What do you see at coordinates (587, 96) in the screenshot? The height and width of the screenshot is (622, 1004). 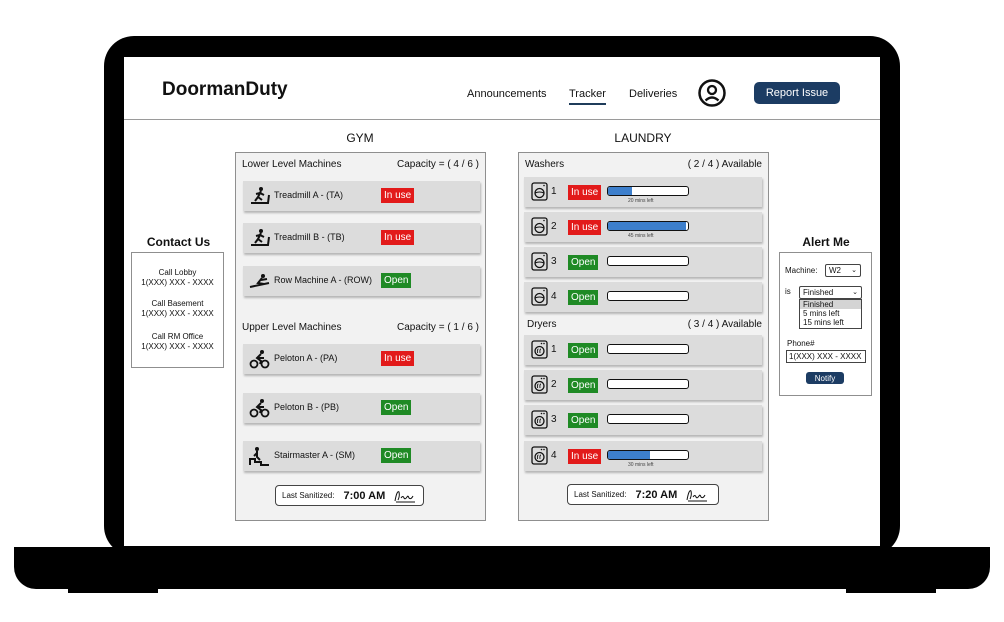 I see `nav-tracker: Tracker` at bounding box center [587, 96].